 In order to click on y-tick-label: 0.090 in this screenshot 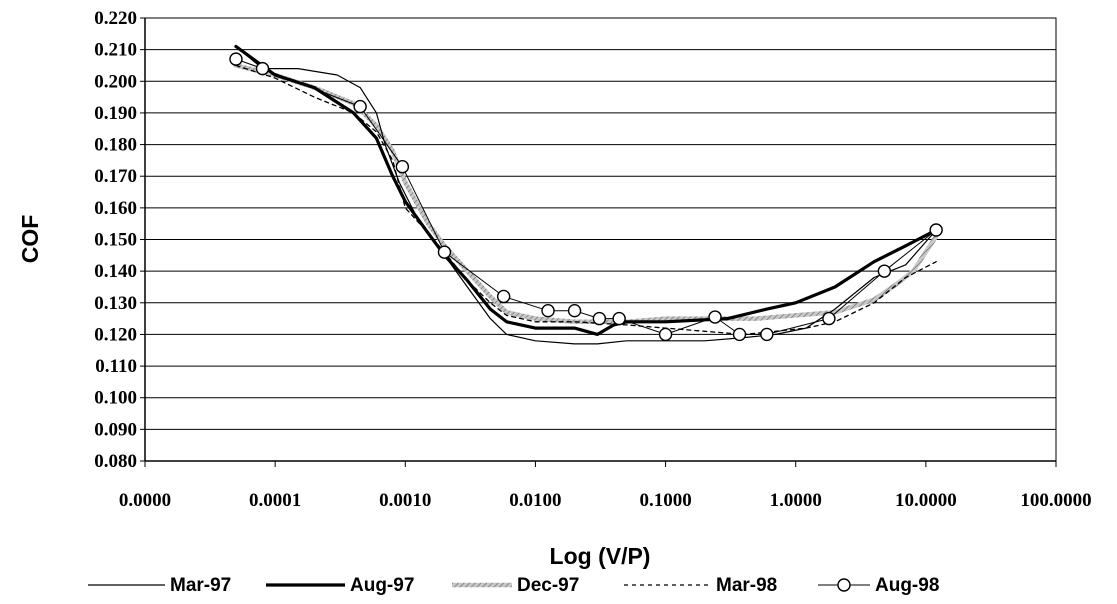, I will do `click(115, 429)`.